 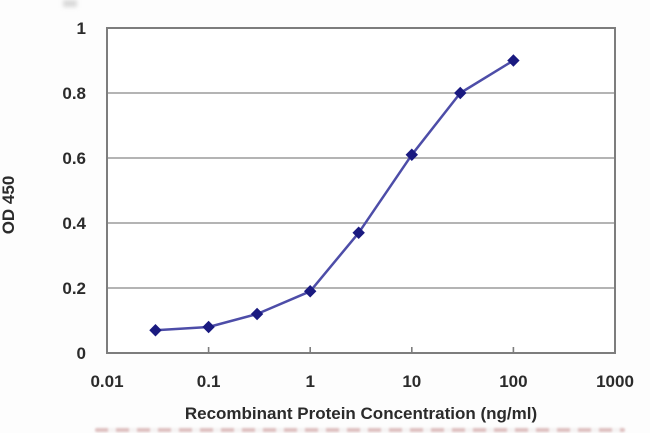 I want to click on y-tick-label: 1, so click(x=81, y=28).